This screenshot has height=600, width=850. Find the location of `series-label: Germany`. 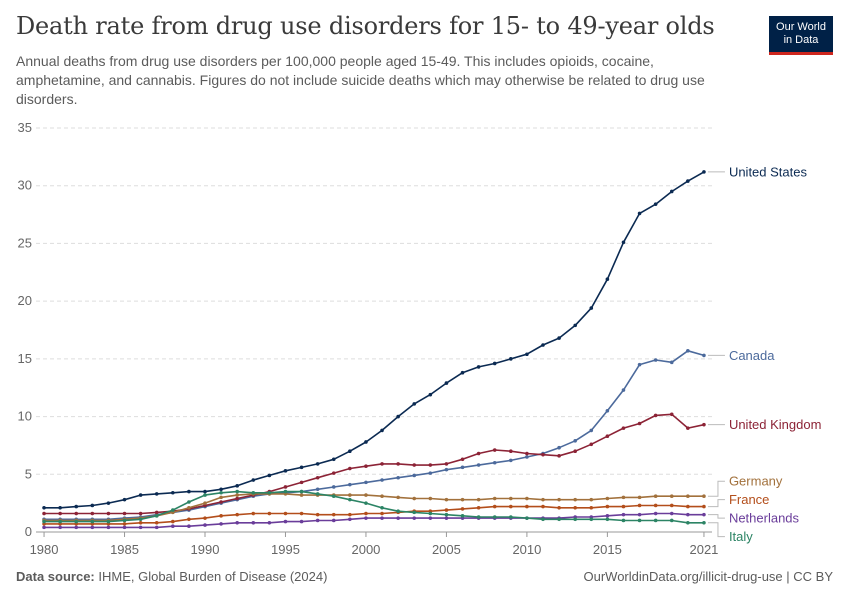

series-label: Germany is located at coordinates (756, 481).